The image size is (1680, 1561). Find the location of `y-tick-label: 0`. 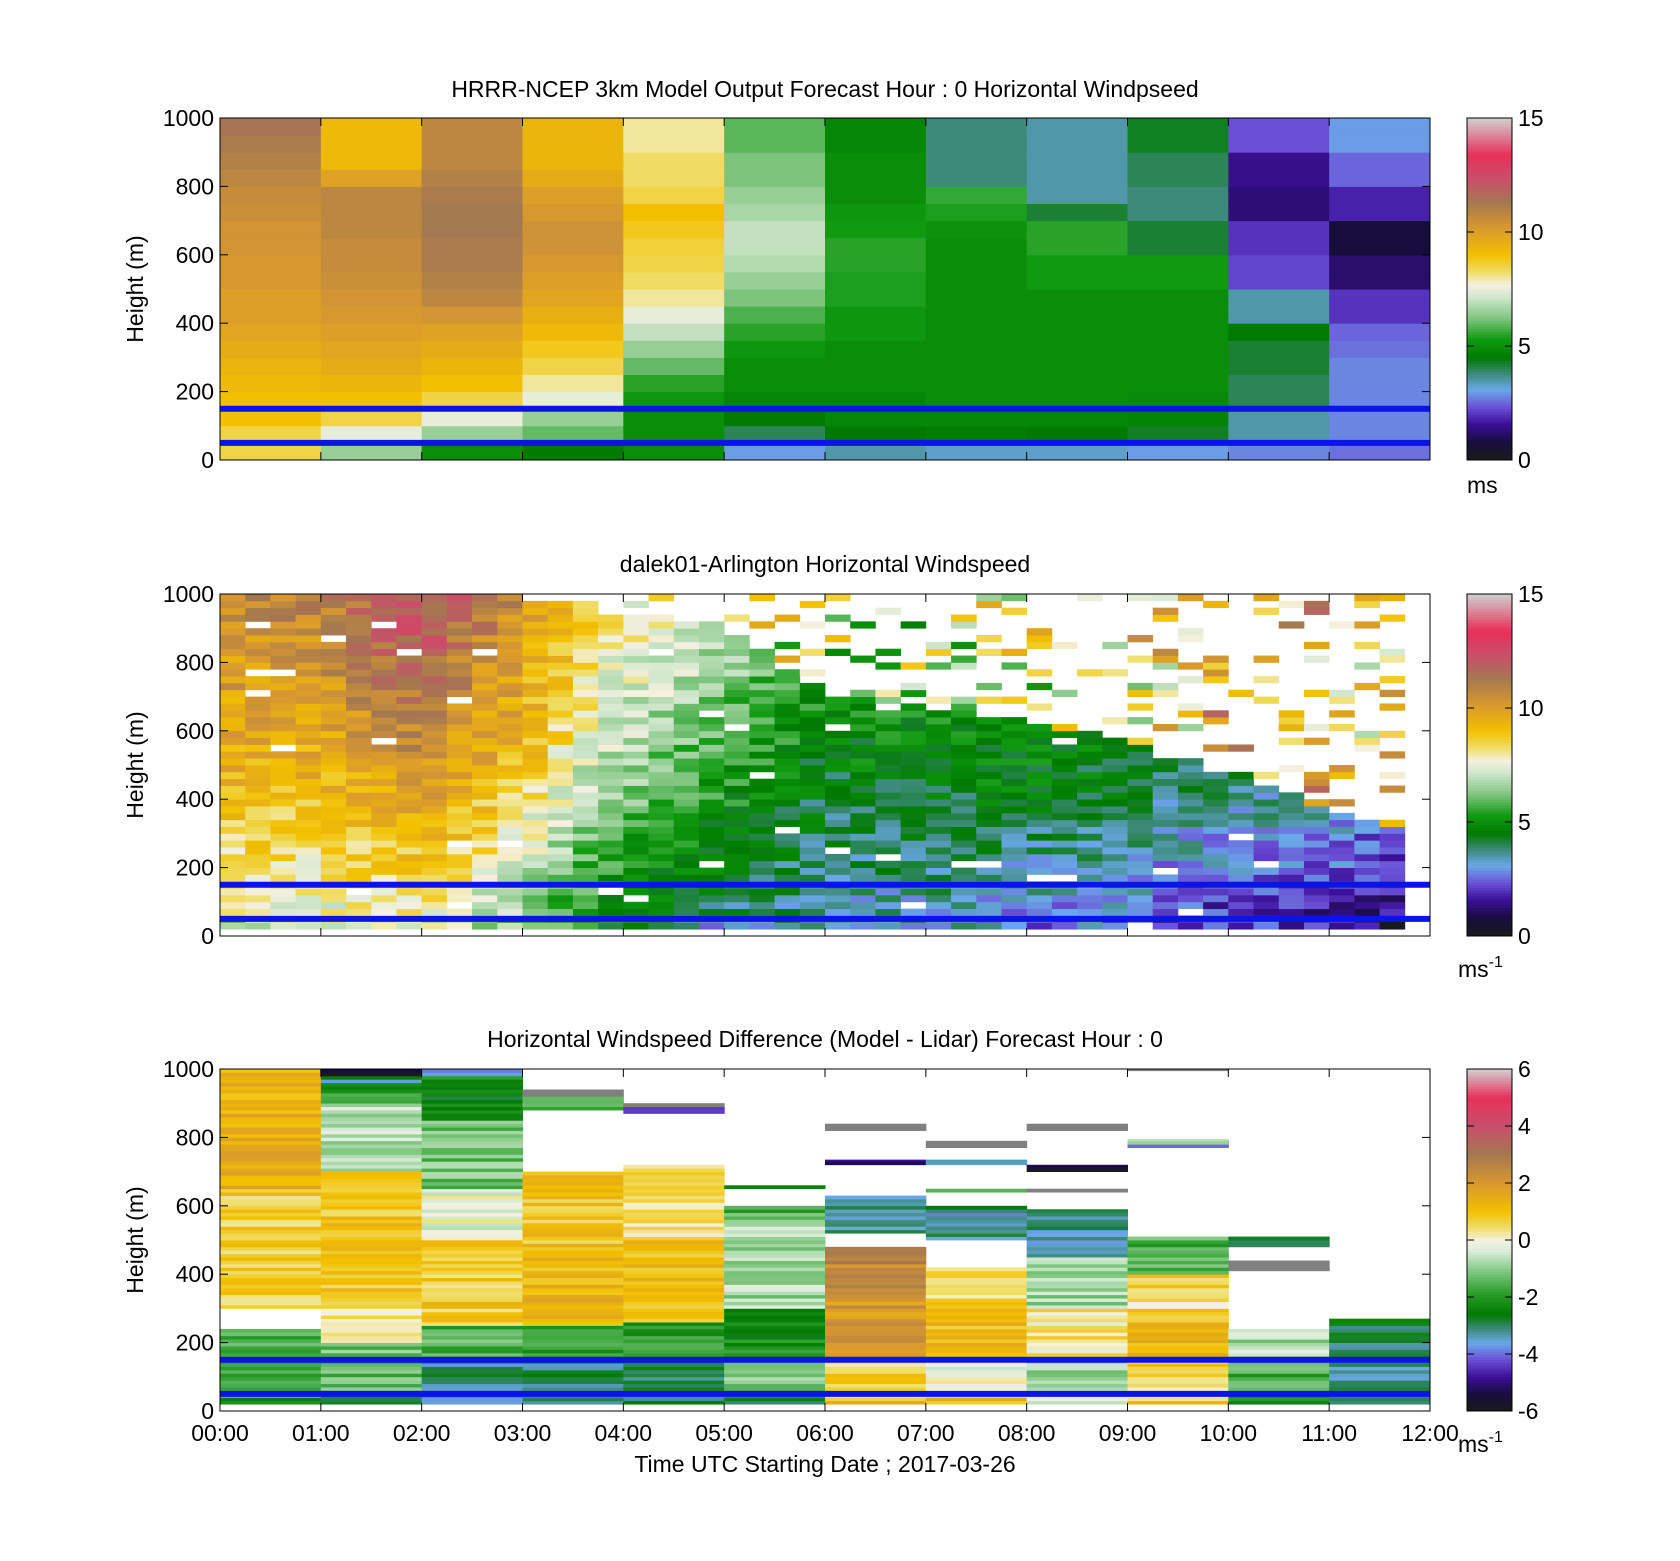

y-tick-label: 0 is located at coordinates (207, 936).